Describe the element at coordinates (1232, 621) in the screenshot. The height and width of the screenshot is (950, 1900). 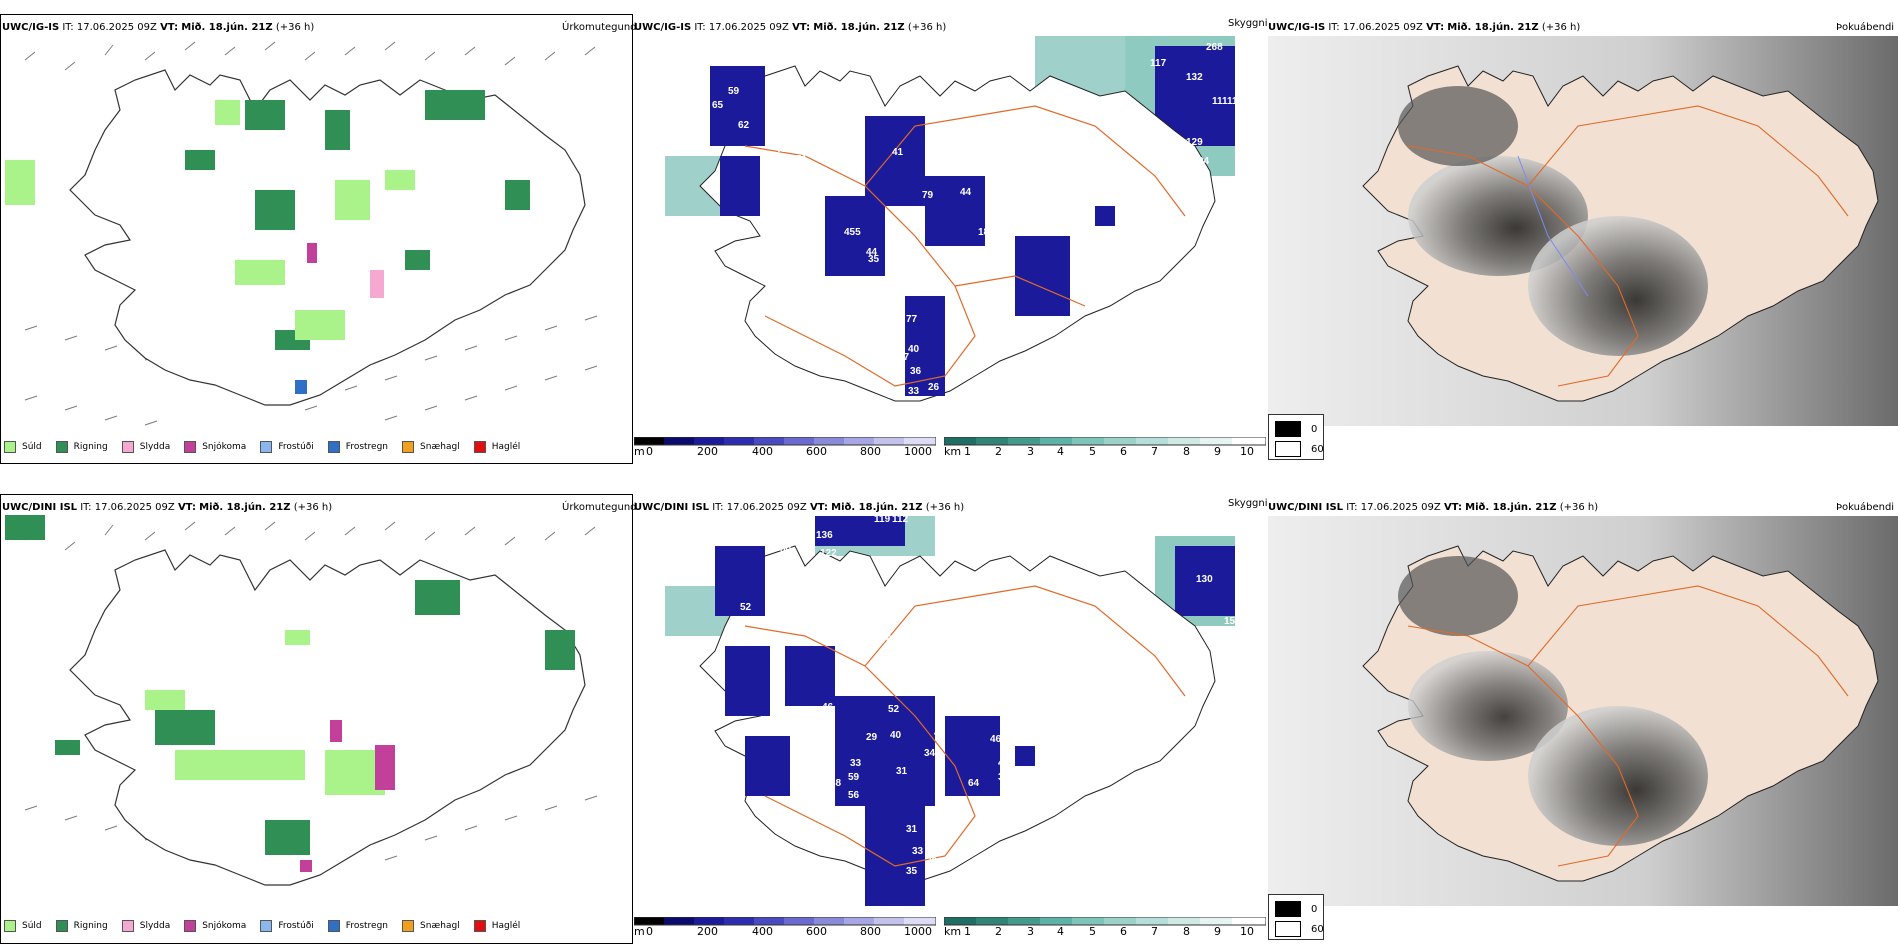
I see `vis-label: 154` at that location.